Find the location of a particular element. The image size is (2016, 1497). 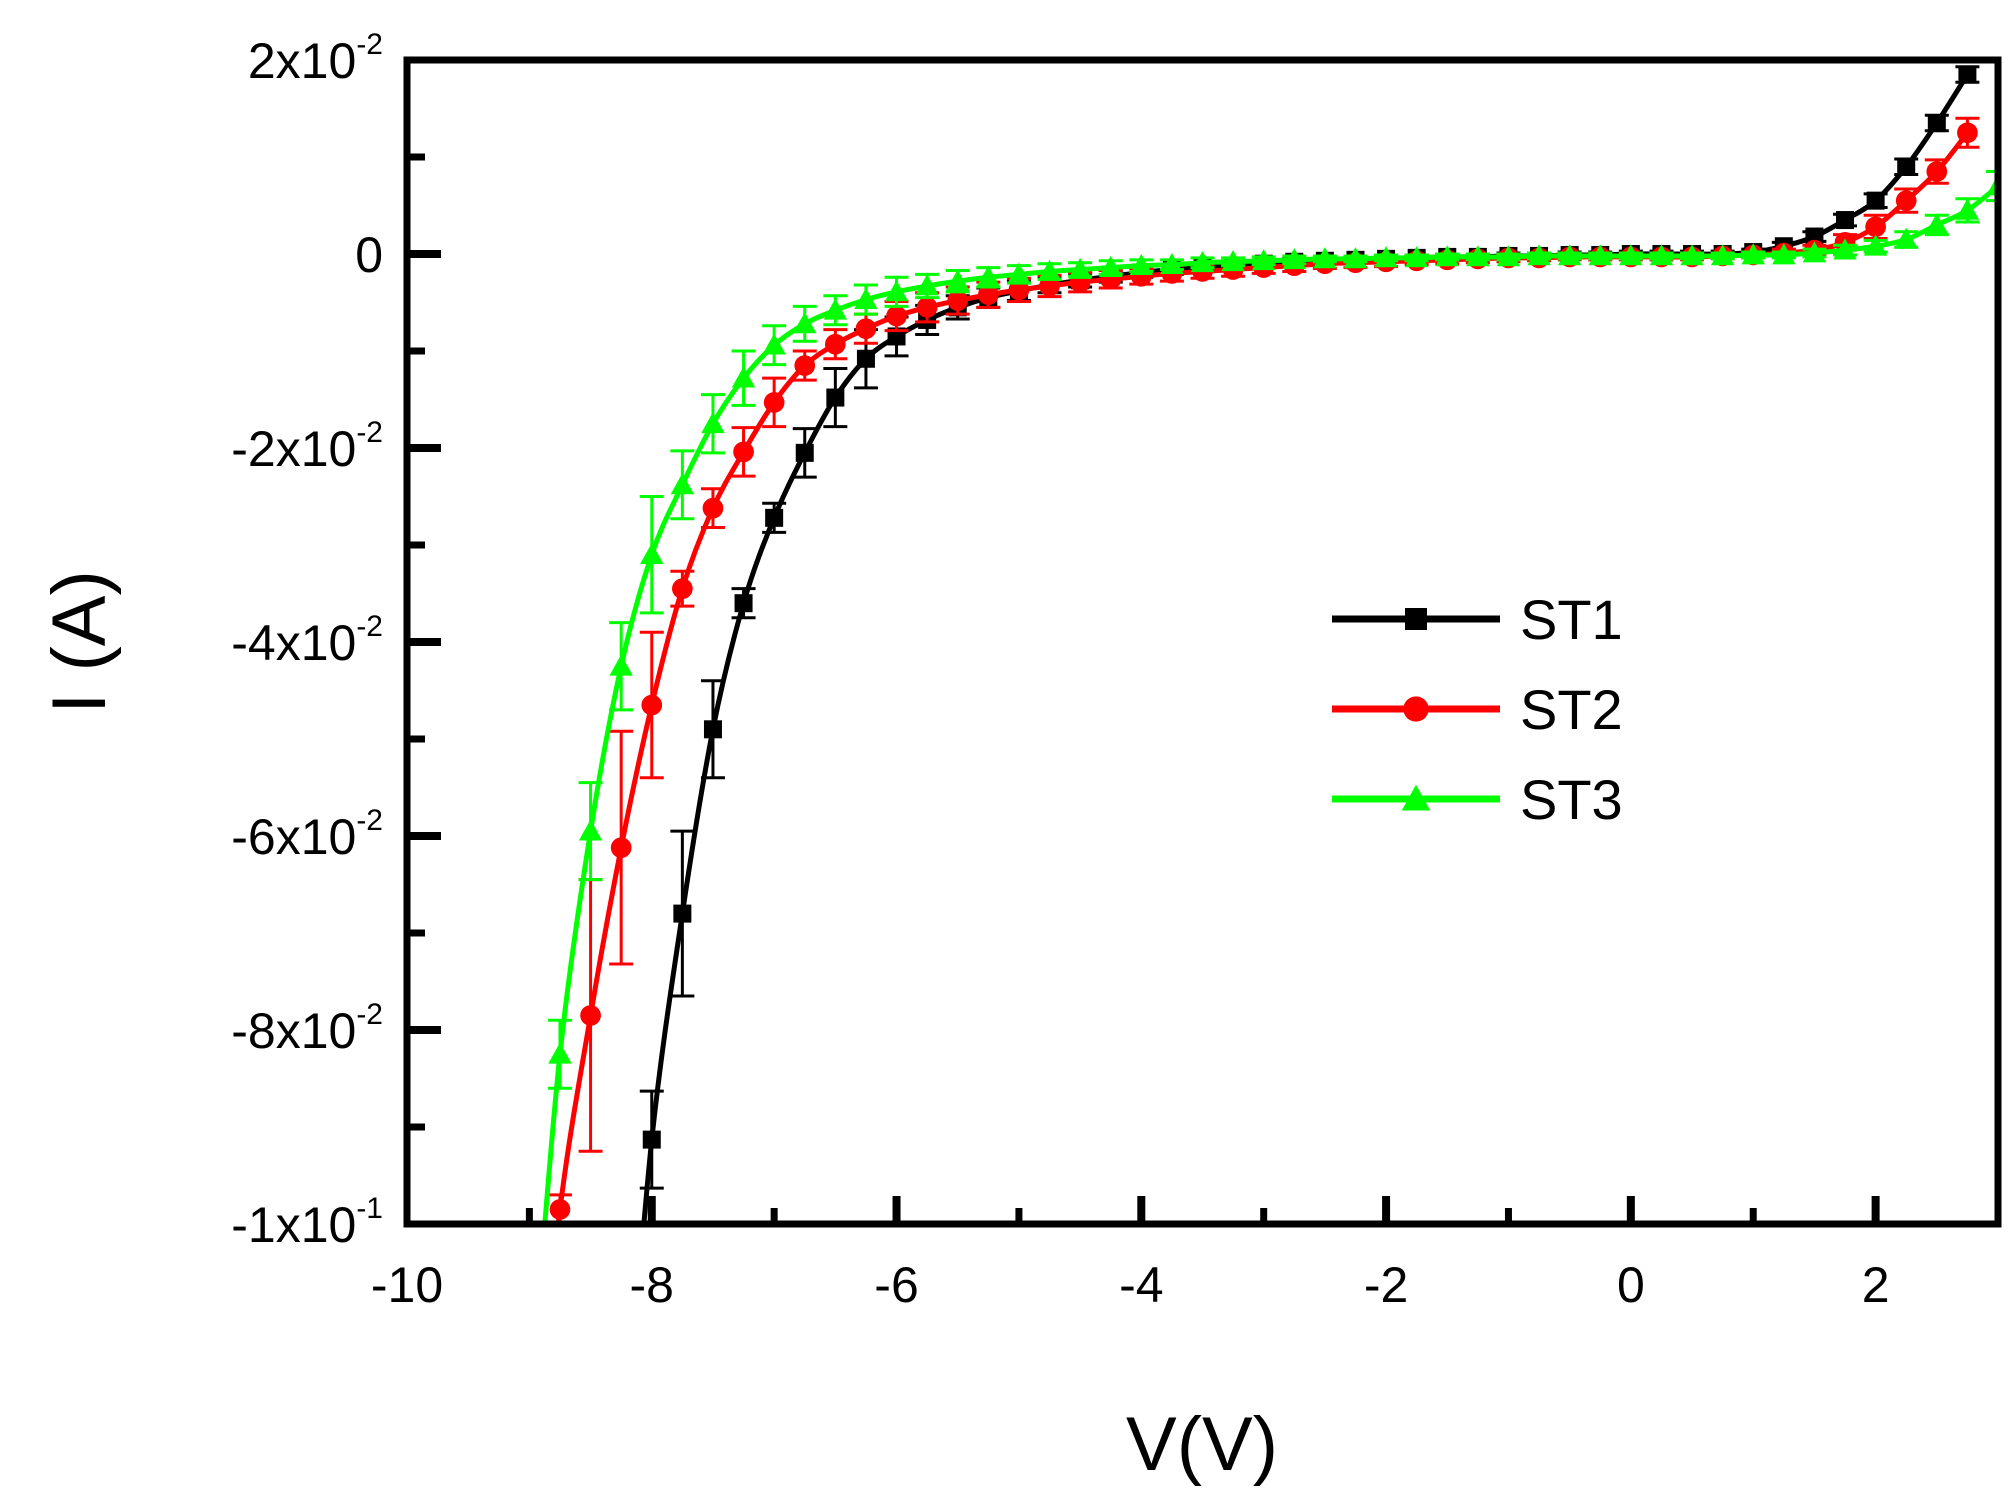

x-tick-label: -4 is located at coordinates (1141, 1285).